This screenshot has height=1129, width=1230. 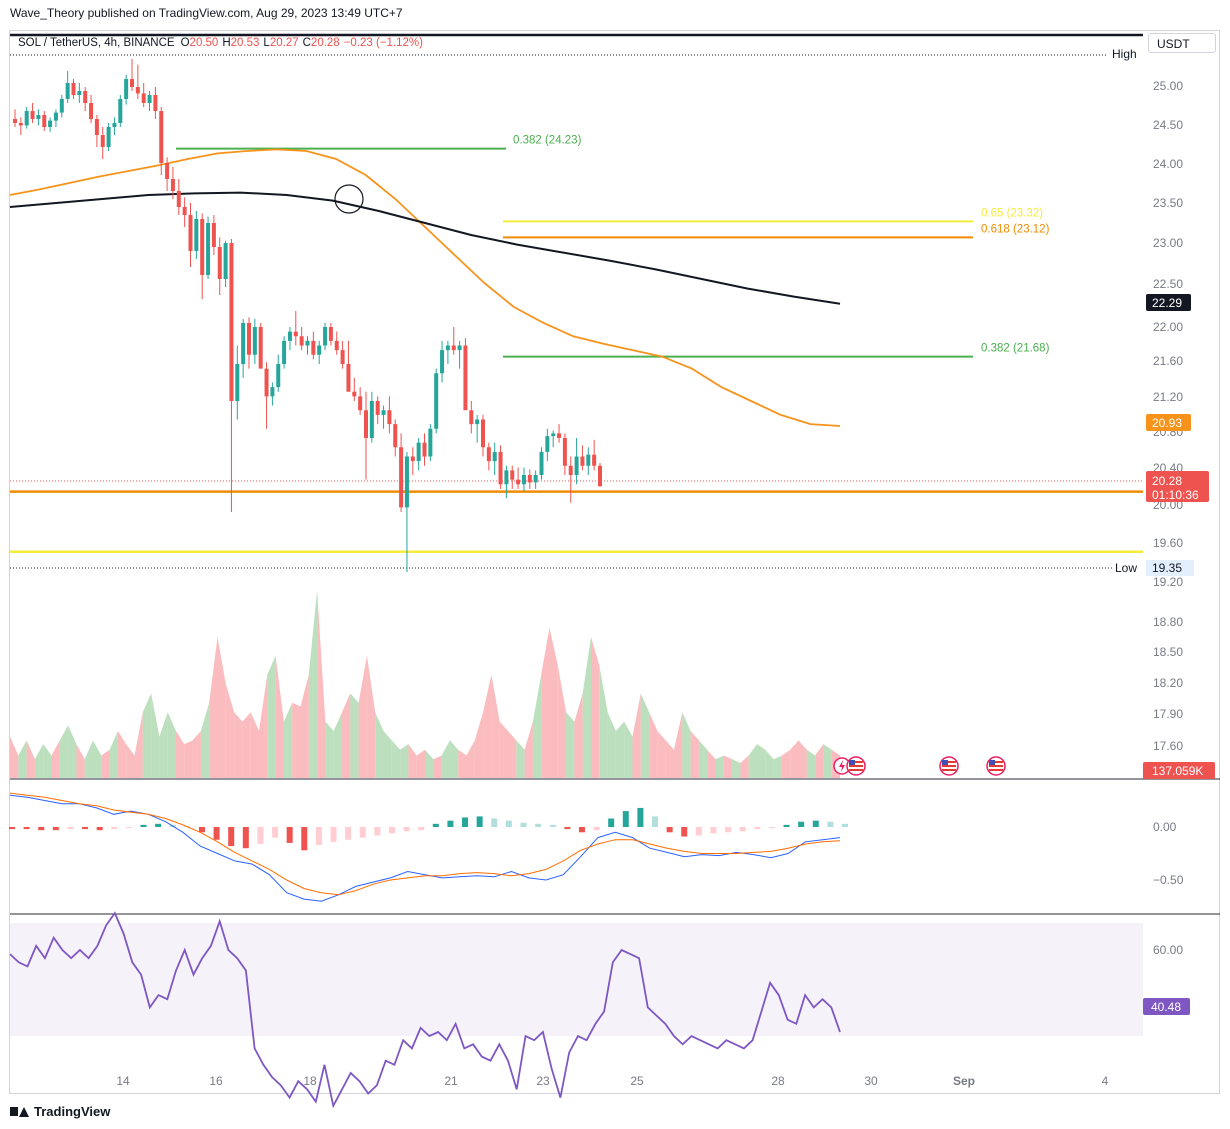 What do you see at coordinates (185, 43) in the screenshot?
I see `legend-open-label: O` at bounding box center [185, 43].